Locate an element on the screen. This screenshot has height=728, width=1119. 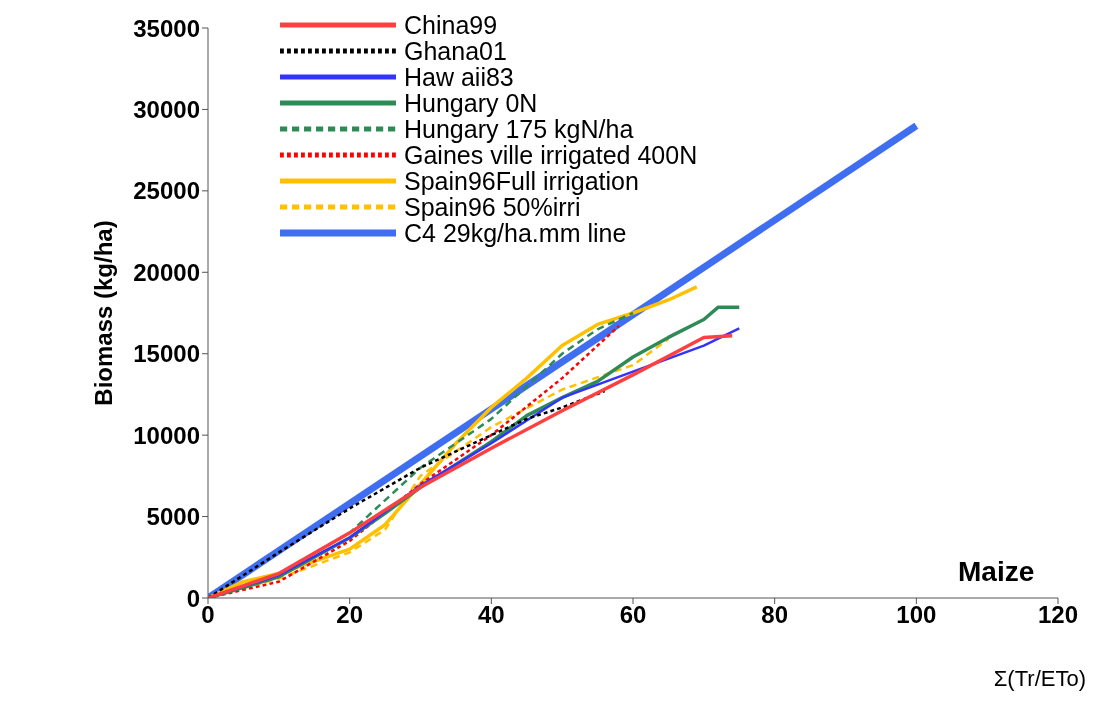
y-axis-title: Biomass (kg/ha) is located at coordinates (103, 313).